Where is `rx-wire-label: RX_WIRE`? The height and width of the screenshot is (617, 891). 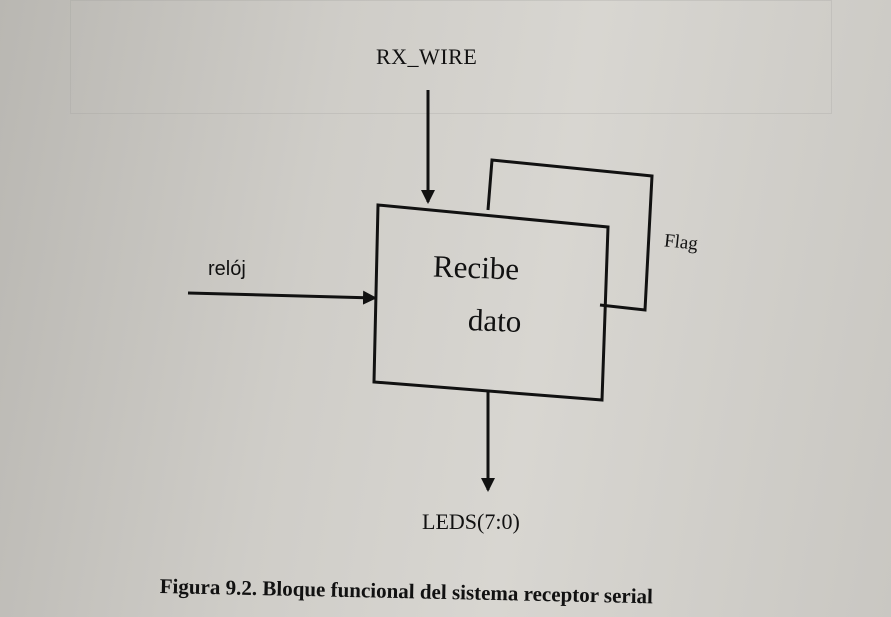
rx-wire-label: RX_WIRE is located at coordinates (427, 56).